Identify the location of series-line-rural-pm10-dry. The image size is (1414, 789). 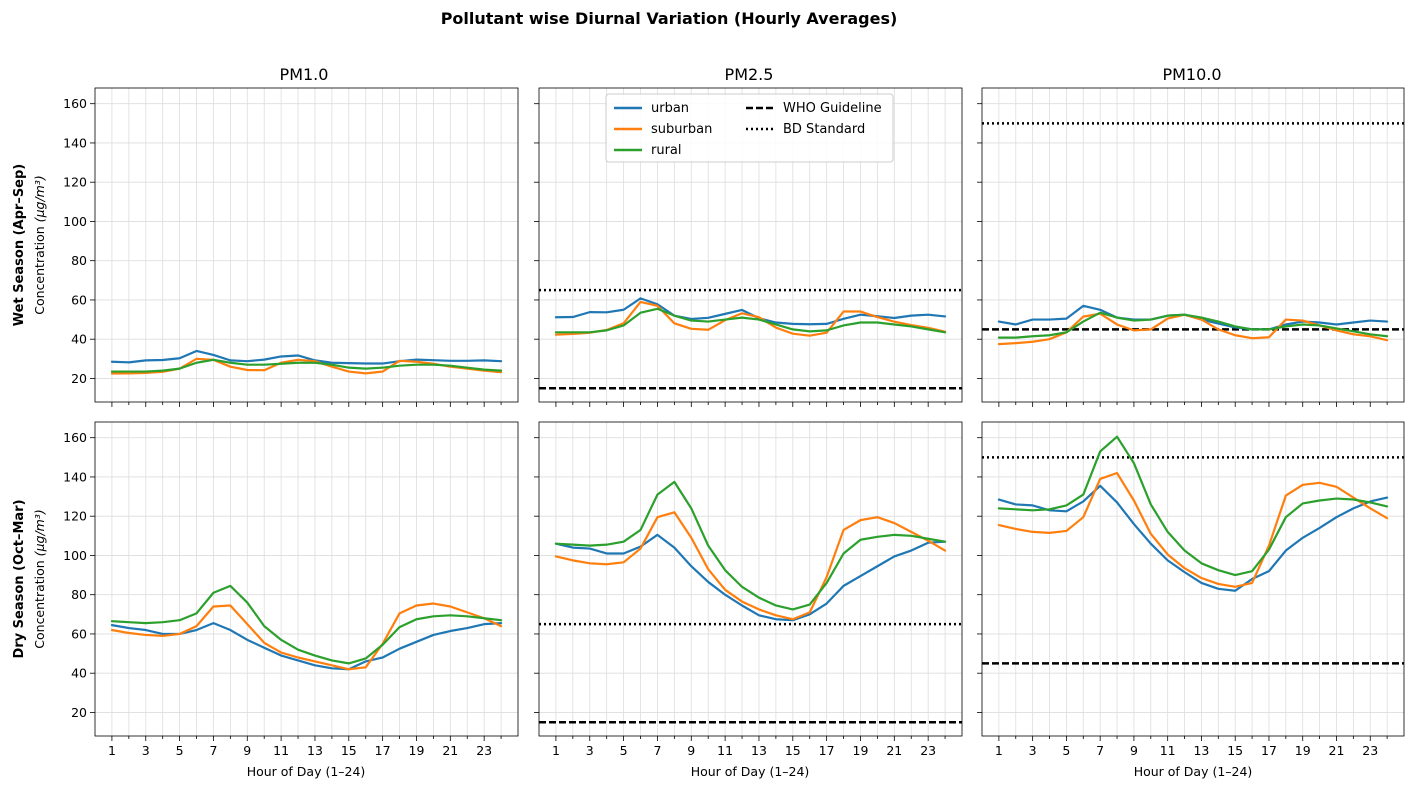
(1193, 506).